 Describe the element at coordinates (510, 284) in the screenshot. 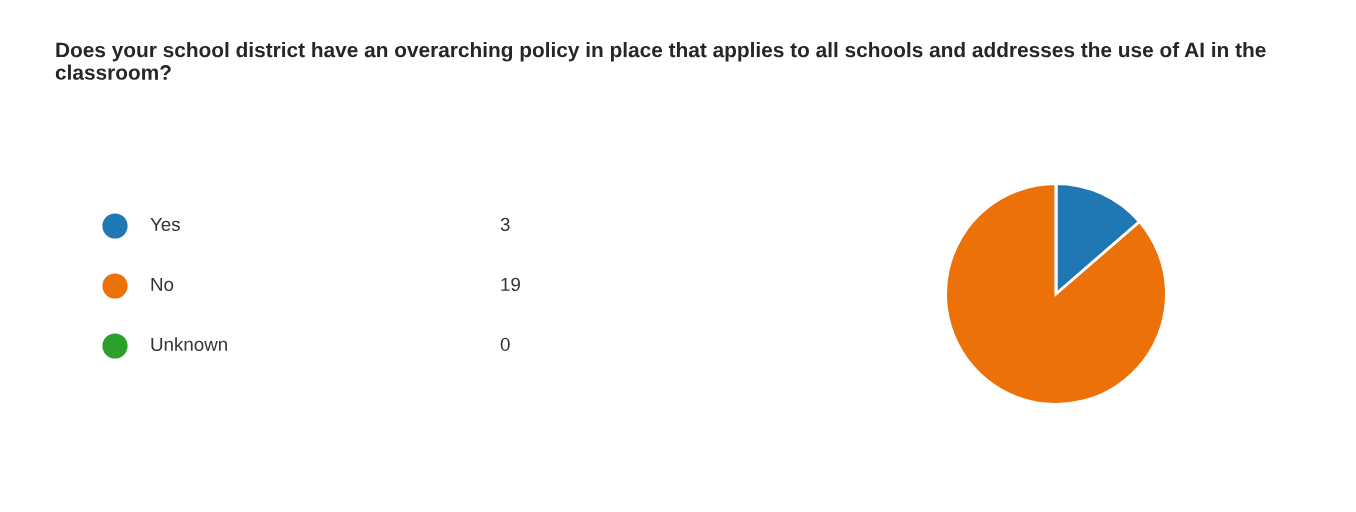

I see `data-label: 19` at that location.